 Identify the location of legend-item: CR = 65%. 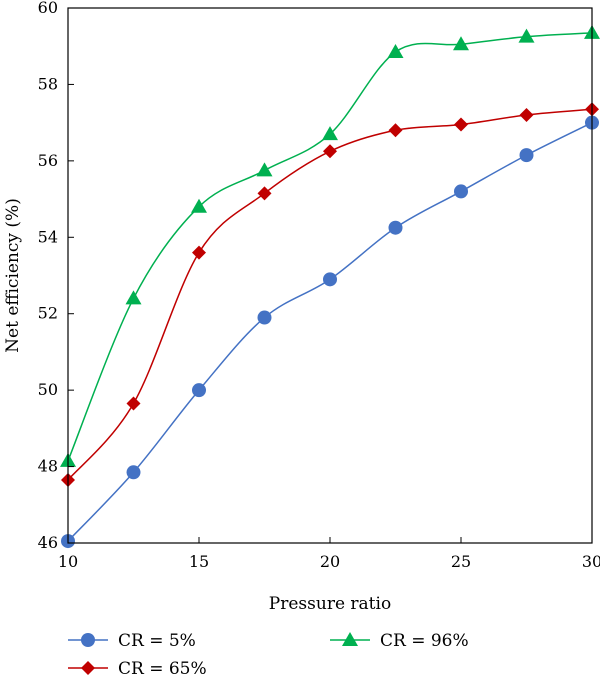
(137, 667).